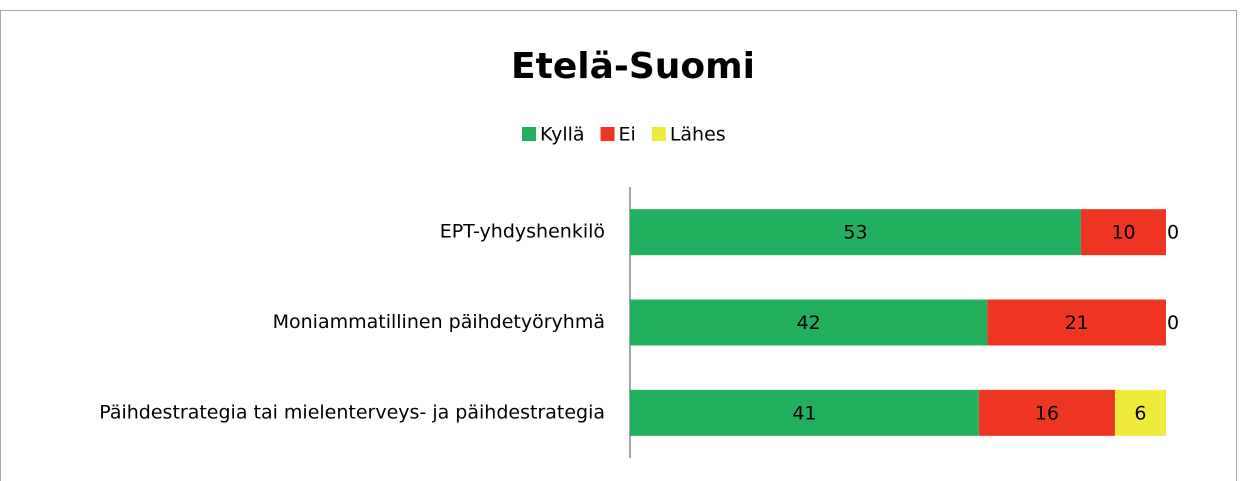 Image resolution: width=1245 pixels, height=481 pixels. I want to click on legend-label: Lähes, so click(698, 135).